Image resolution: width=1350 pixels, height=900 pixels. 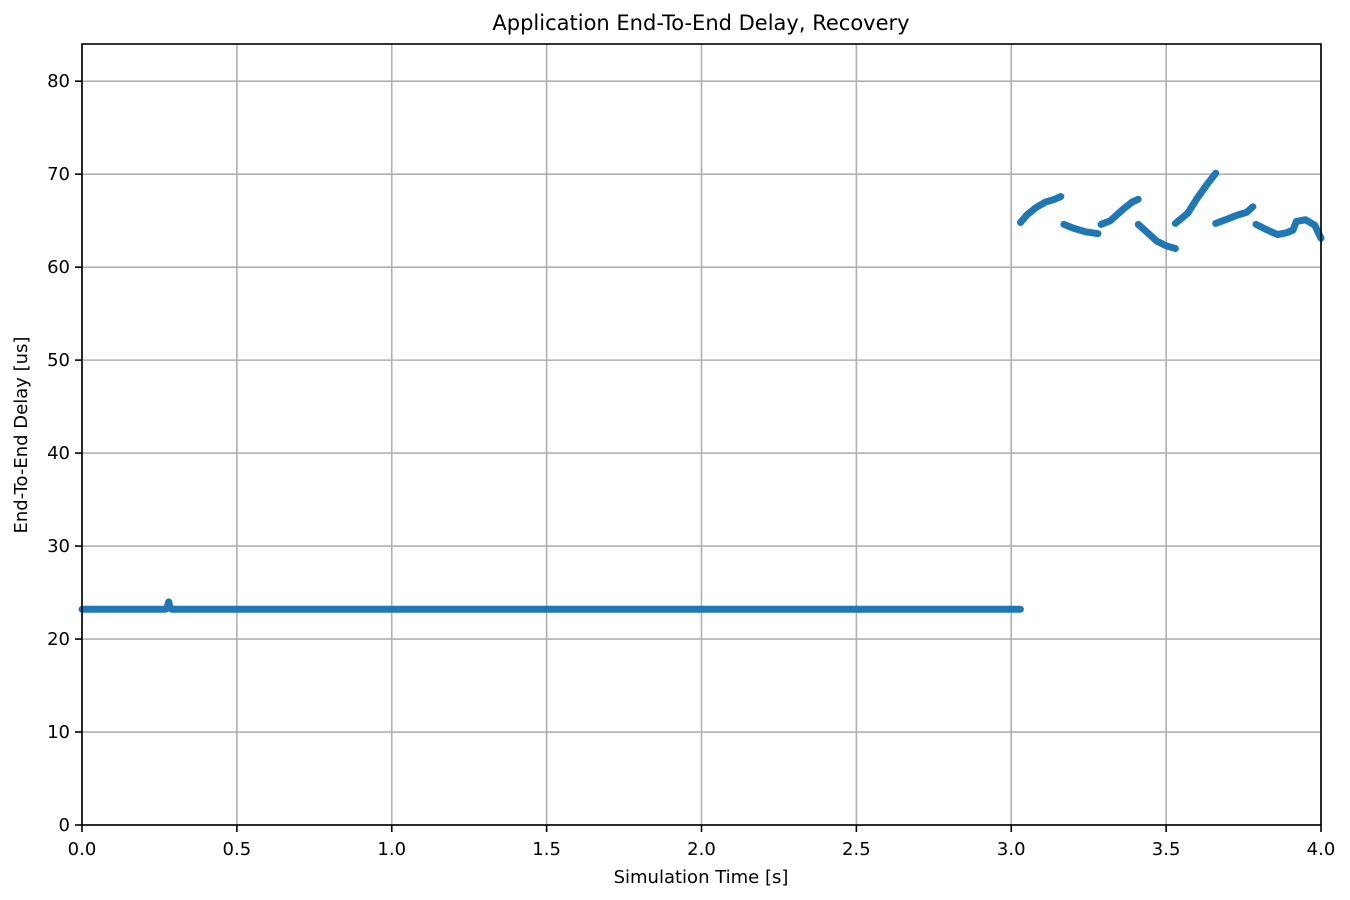 I want to click on y-axis: 0 10 20 30 40 50 60 70 80, so click(x=64, y=453).